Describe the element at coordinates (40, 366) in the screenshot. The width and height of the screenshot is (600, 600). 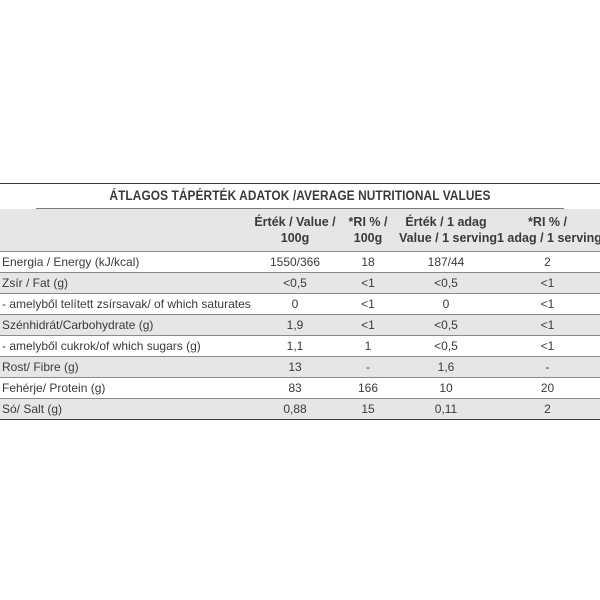
I see `nutrient-name: Rost/ Fibre (g)` at that location.